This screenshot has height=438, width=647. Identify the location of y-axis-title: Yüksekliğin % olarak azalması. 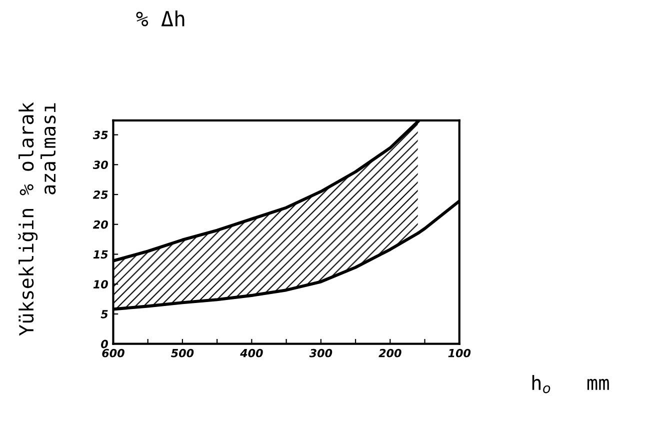
(37, 219).